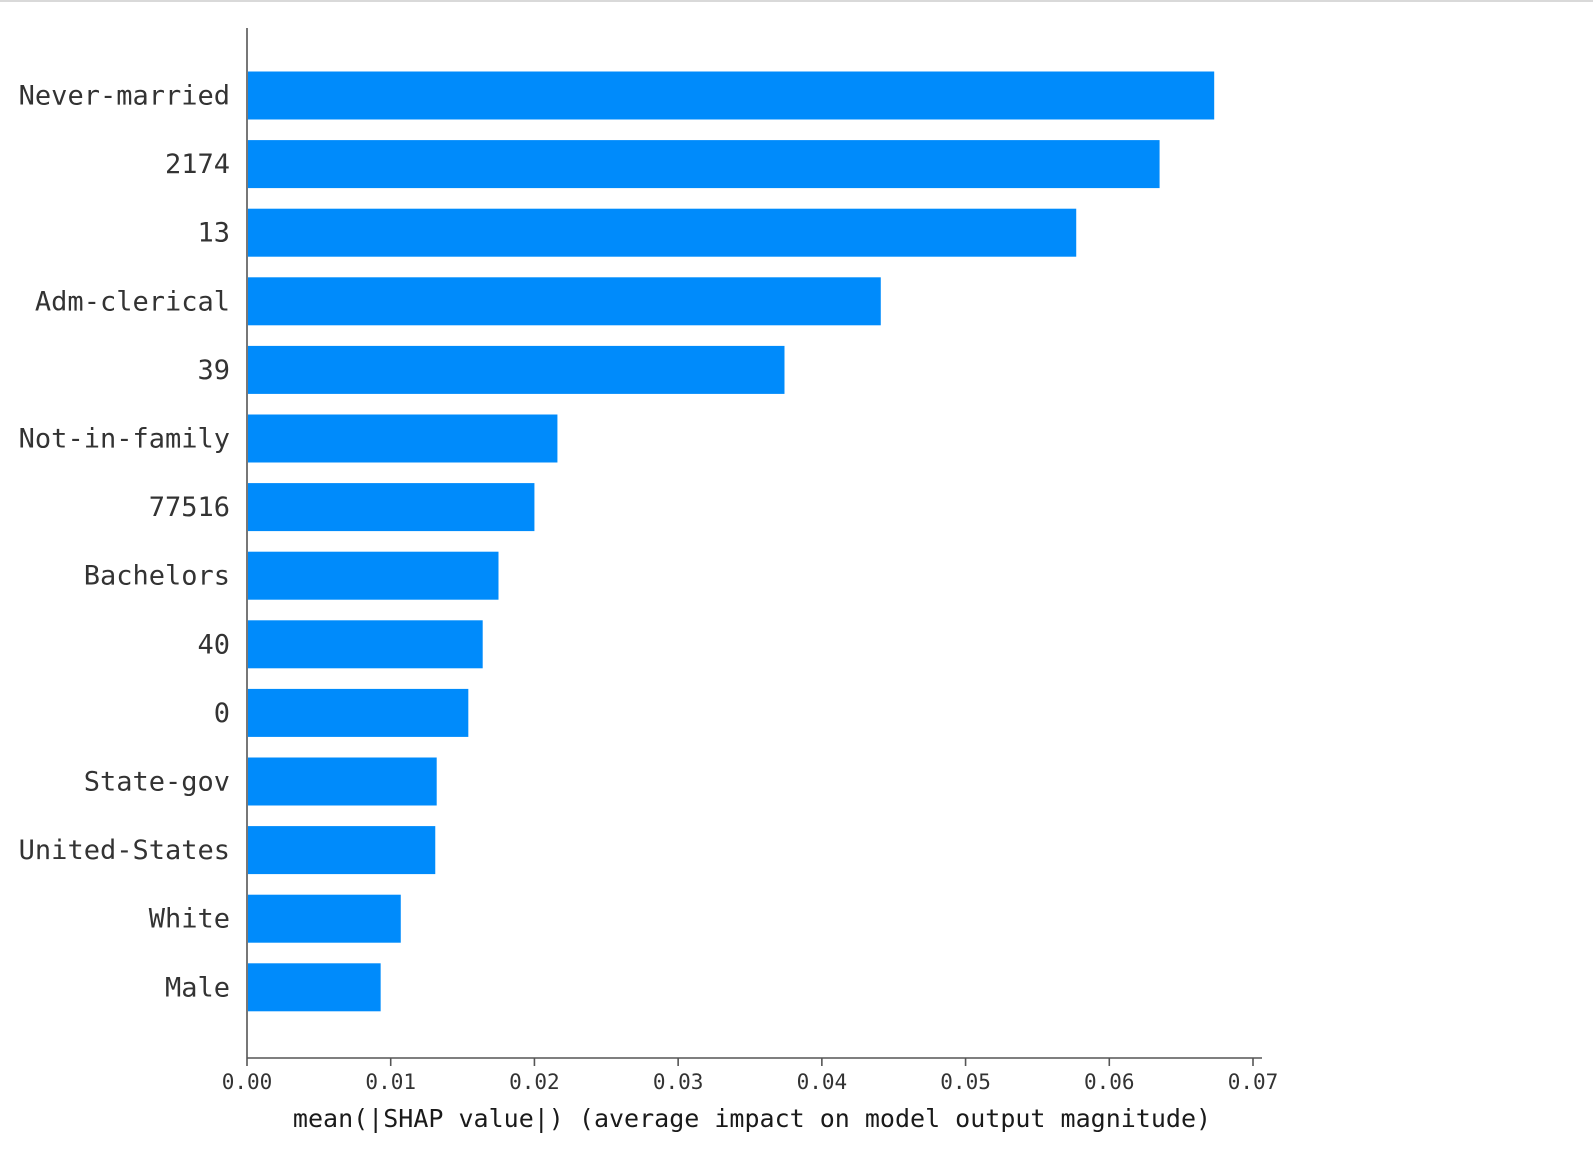 This screenshot has height=1174, width=1593. I want to click on y-tick-label-12: White, so click(189, 919).